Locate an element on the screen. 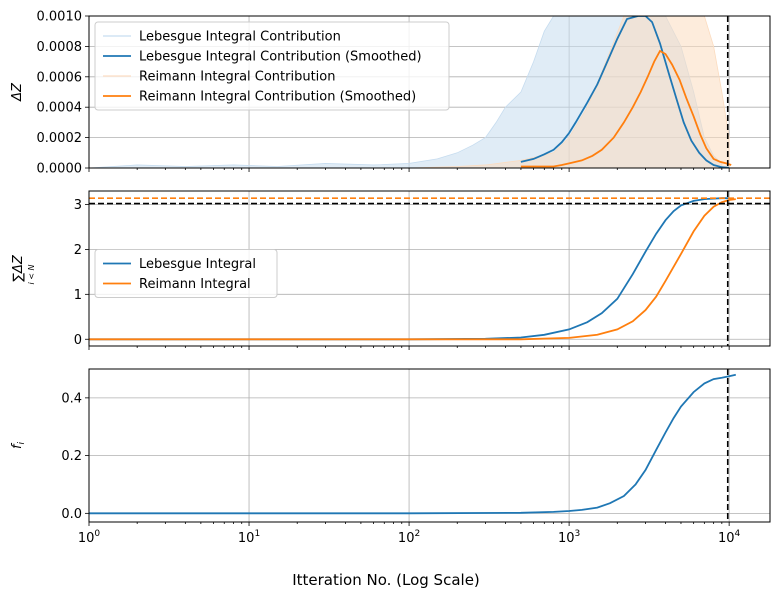 The image size is (781, 598). x-ticks: 10⁰ 10¹ 10² 10³ 10⁴ is located at coordinates (409, 534).